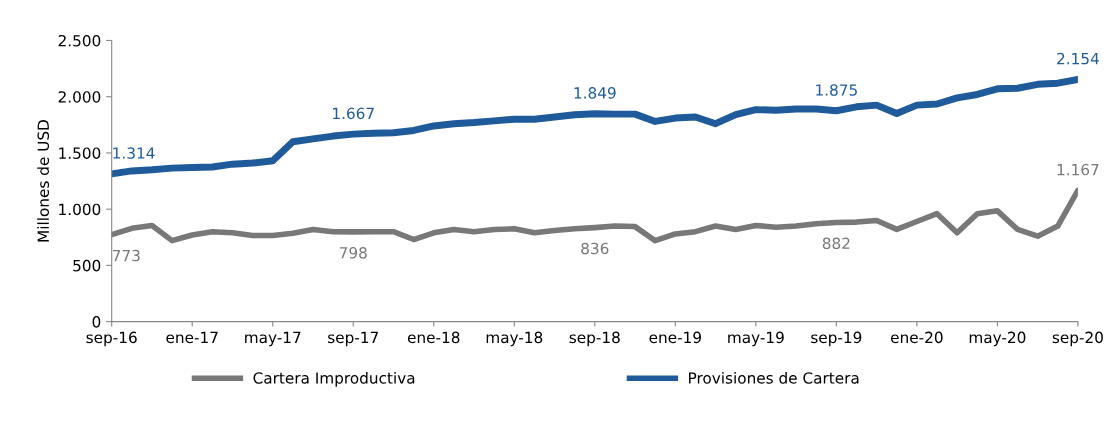  I want to click on x-tick-label: ene-20, so click(917, 337).